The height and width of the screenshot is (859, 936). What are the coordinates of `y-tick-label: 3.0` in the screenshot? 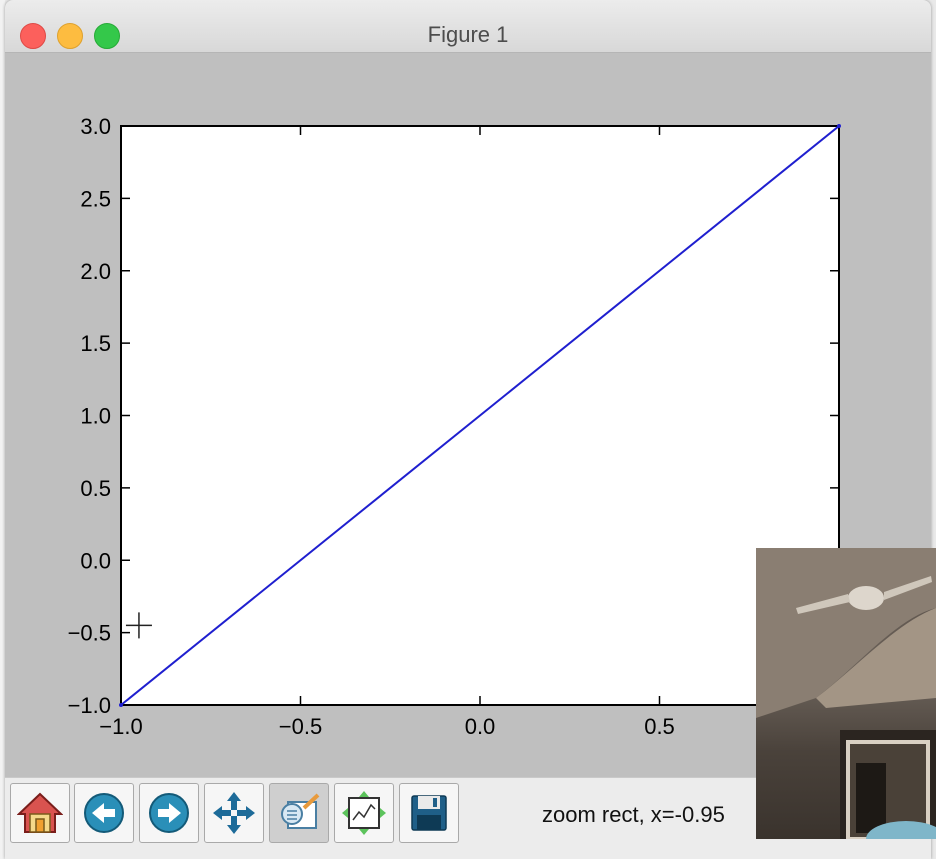 It's located at (95, 126).